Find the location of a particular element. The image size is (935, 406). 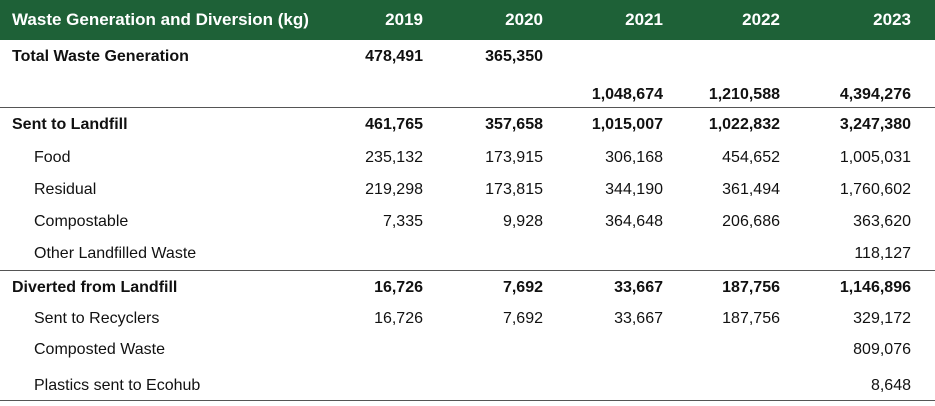

cell-2020: 173,915 is located at coordinates (514, 157).